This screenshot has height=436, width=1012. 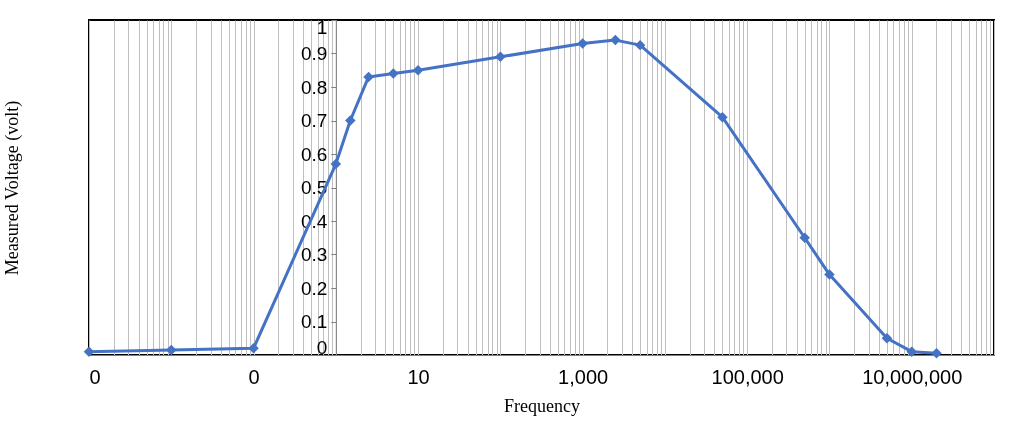 I want to click on y-tick-label: 0.6, so click(x=314, y=154).